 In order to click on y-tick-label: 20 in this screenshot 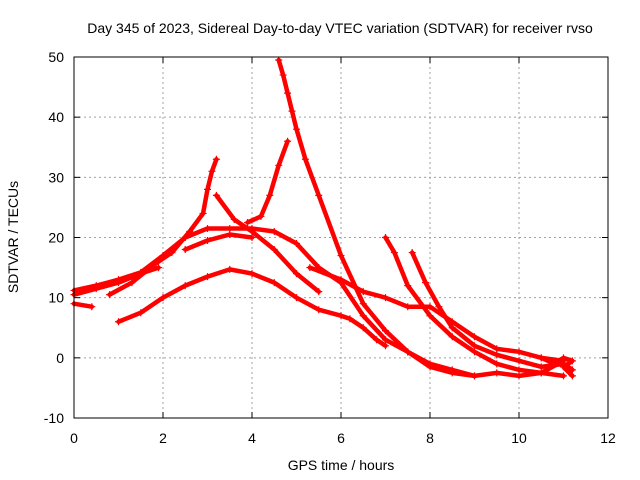, I will do `click(56, 238)`.